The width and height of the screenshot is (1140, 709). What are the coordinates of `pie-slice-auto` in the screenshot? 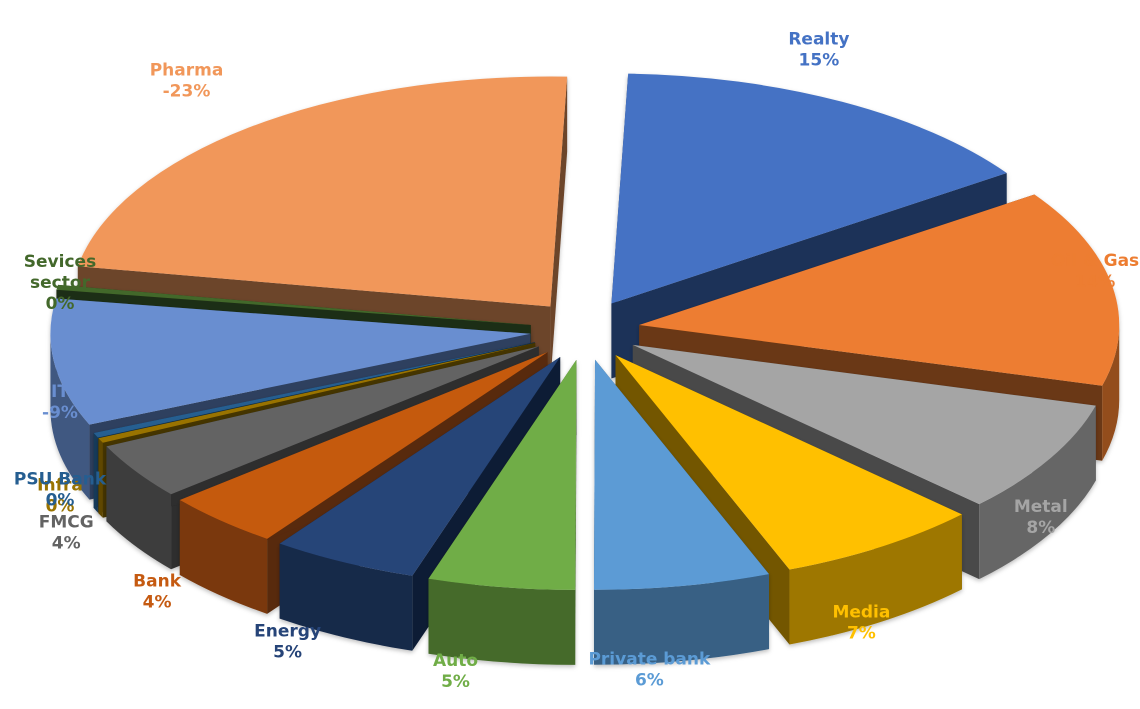 It's located at (502, 512).